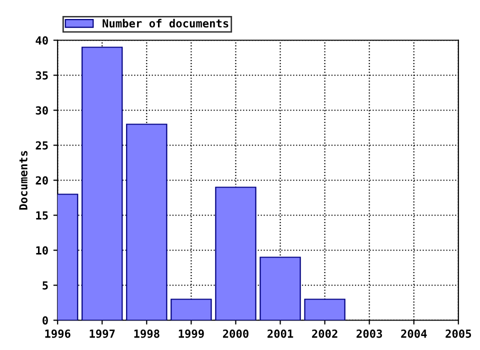  I want to click on x-tick-label: 2004, so click(414, 333).